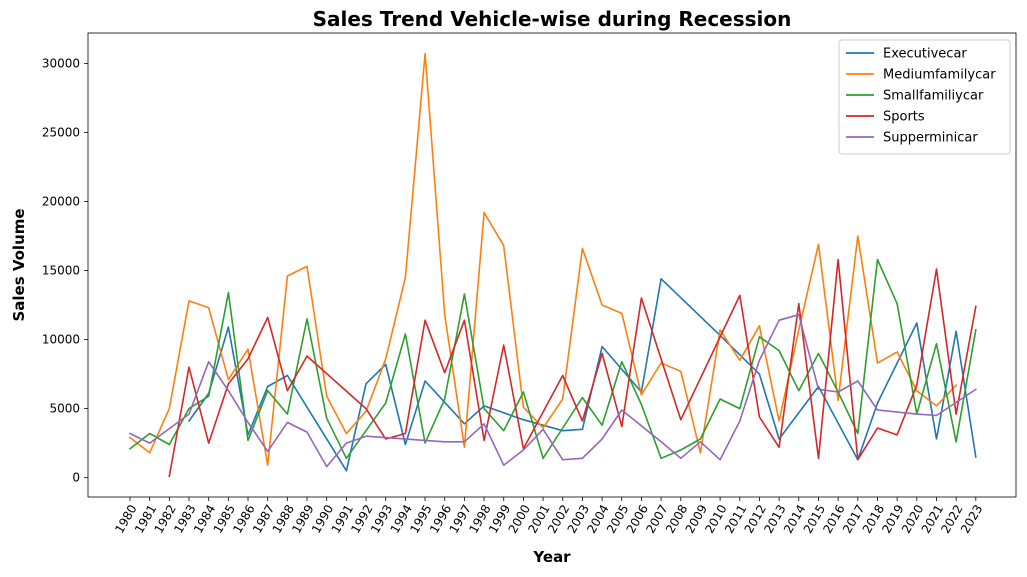  What do you see at coordinates (925, 54) in the screenshot?
I see `legend-label: Executivecar` at bounding box center [925, 54].